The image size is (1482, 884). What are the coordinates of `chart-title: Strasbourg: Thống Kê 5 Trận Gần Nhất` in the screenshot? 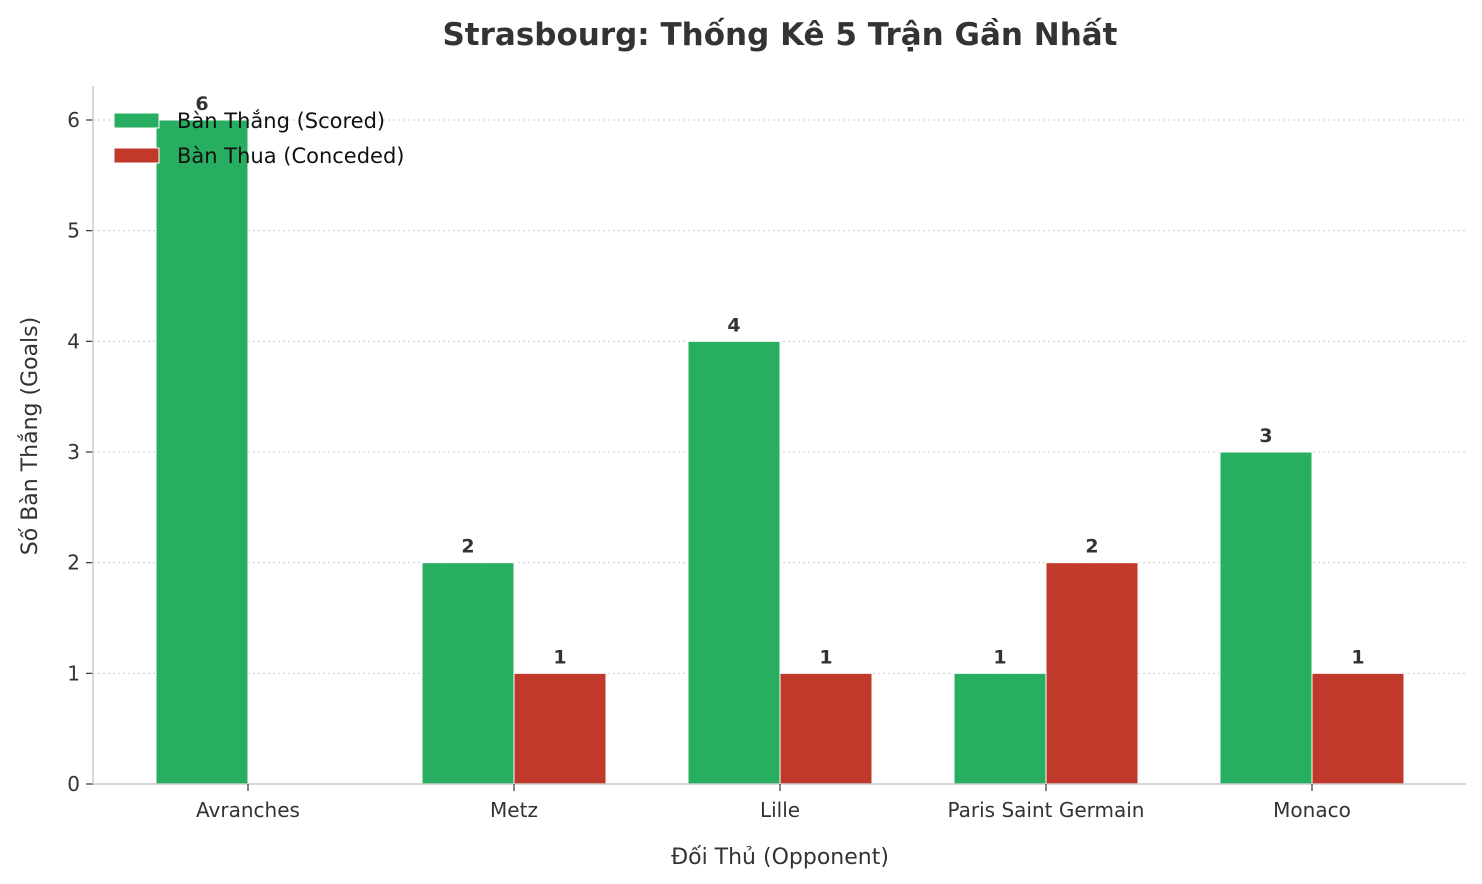 It's located at (779, 35).